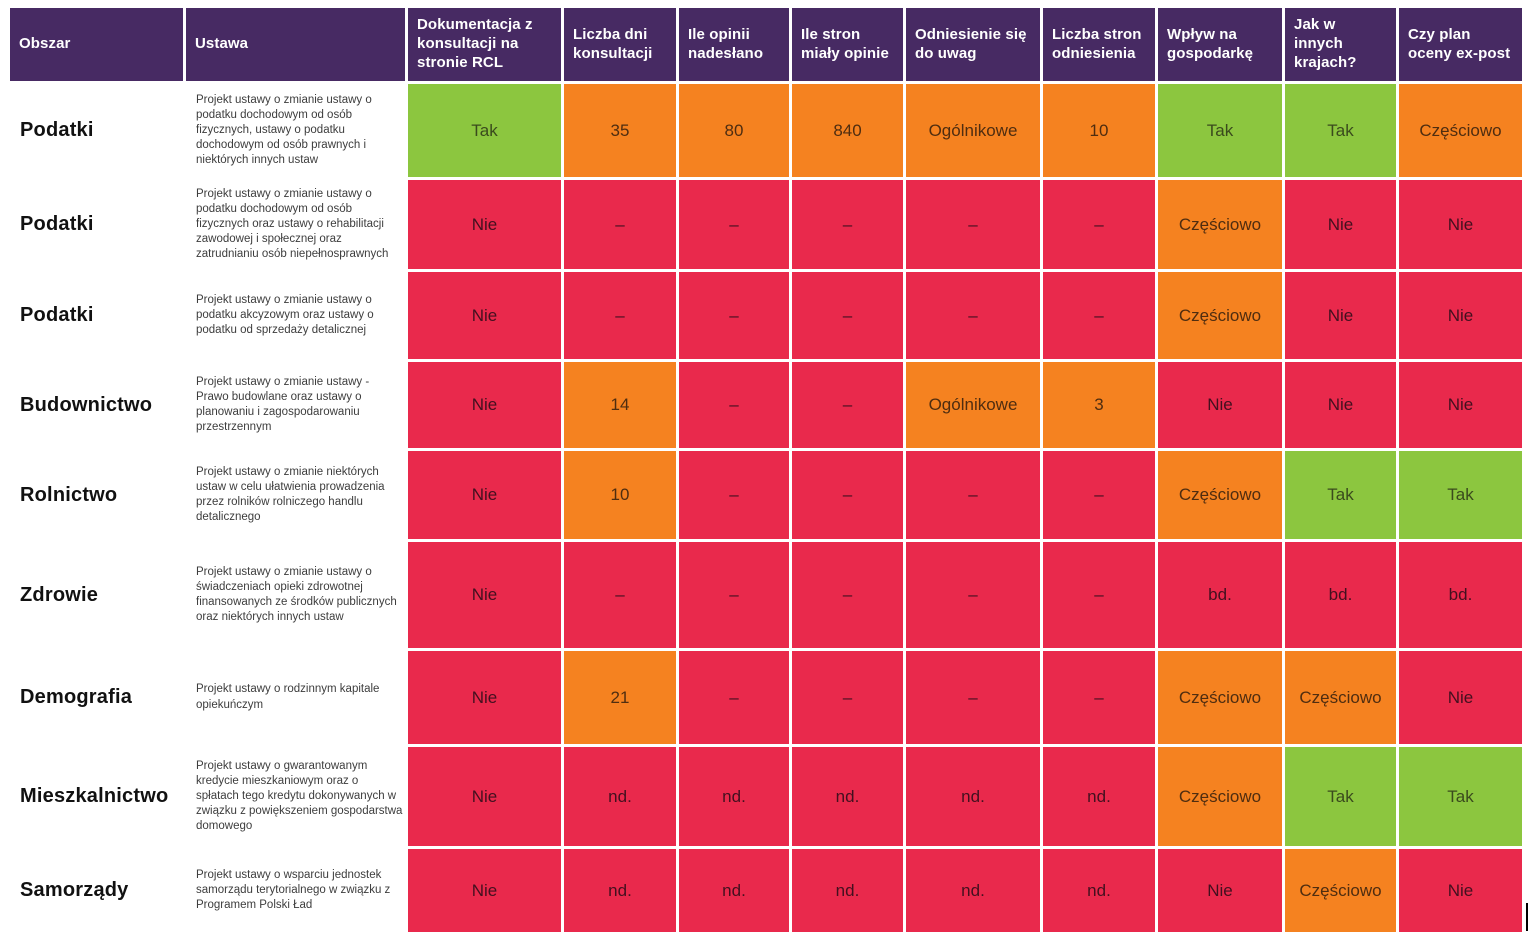 Image resolution: width=1535 pixels, height=938 pixels. I want to click on obszar-cell: Samorządy, so click(96, 890).